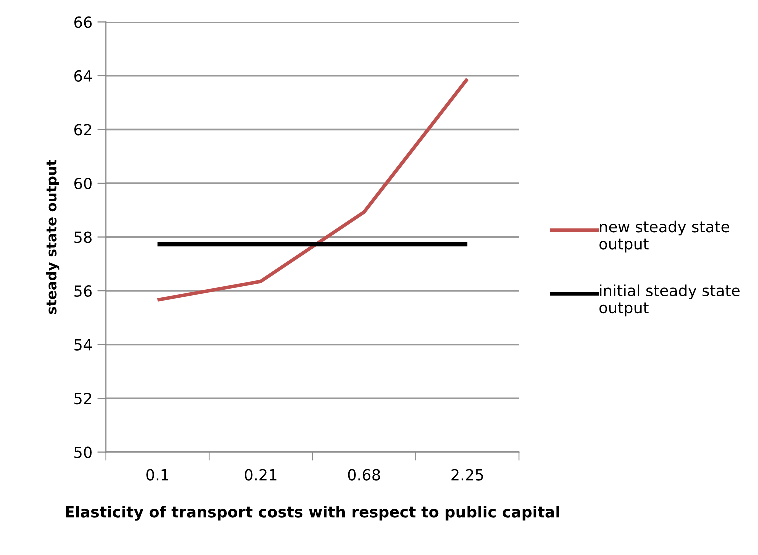 This screenshot has height=555, width=758. What do you see at coordinates (83, 76) in the screenshot?
I see `y-tick-label: 64` at bounding box center [83, 76].